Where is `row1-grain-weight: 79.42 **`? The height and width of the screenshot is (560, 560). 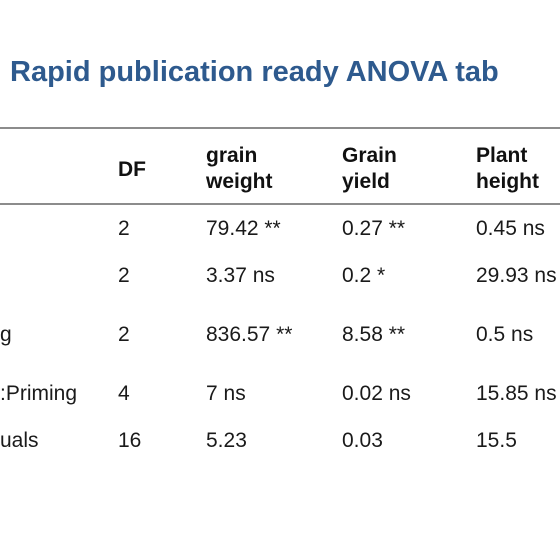 row1-grain-weight: 79.42 ** is located at coordinates (243, 228).